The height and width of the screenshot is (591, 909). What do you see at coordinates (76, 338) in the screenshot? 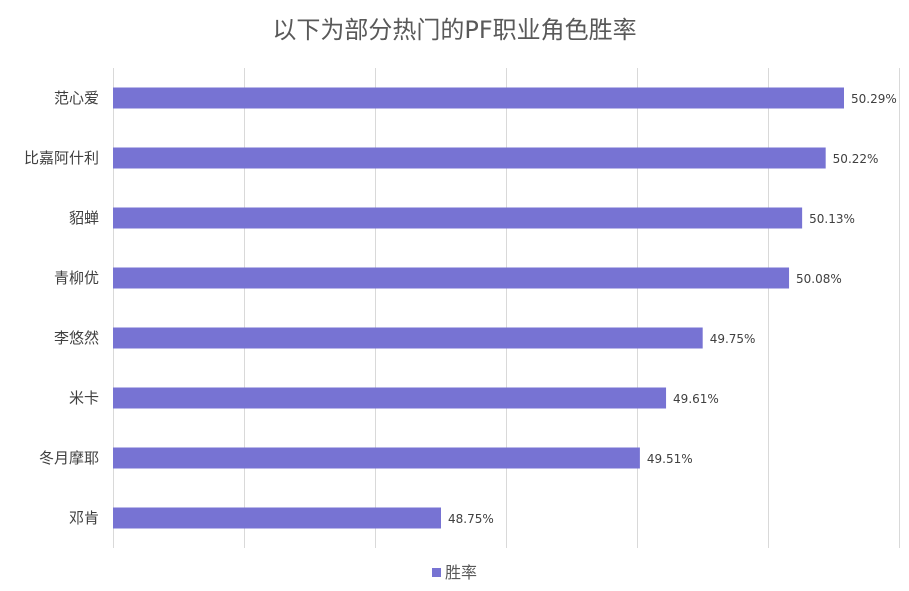
I see `category-label: 李悠然` at bounding box center [76, 338].